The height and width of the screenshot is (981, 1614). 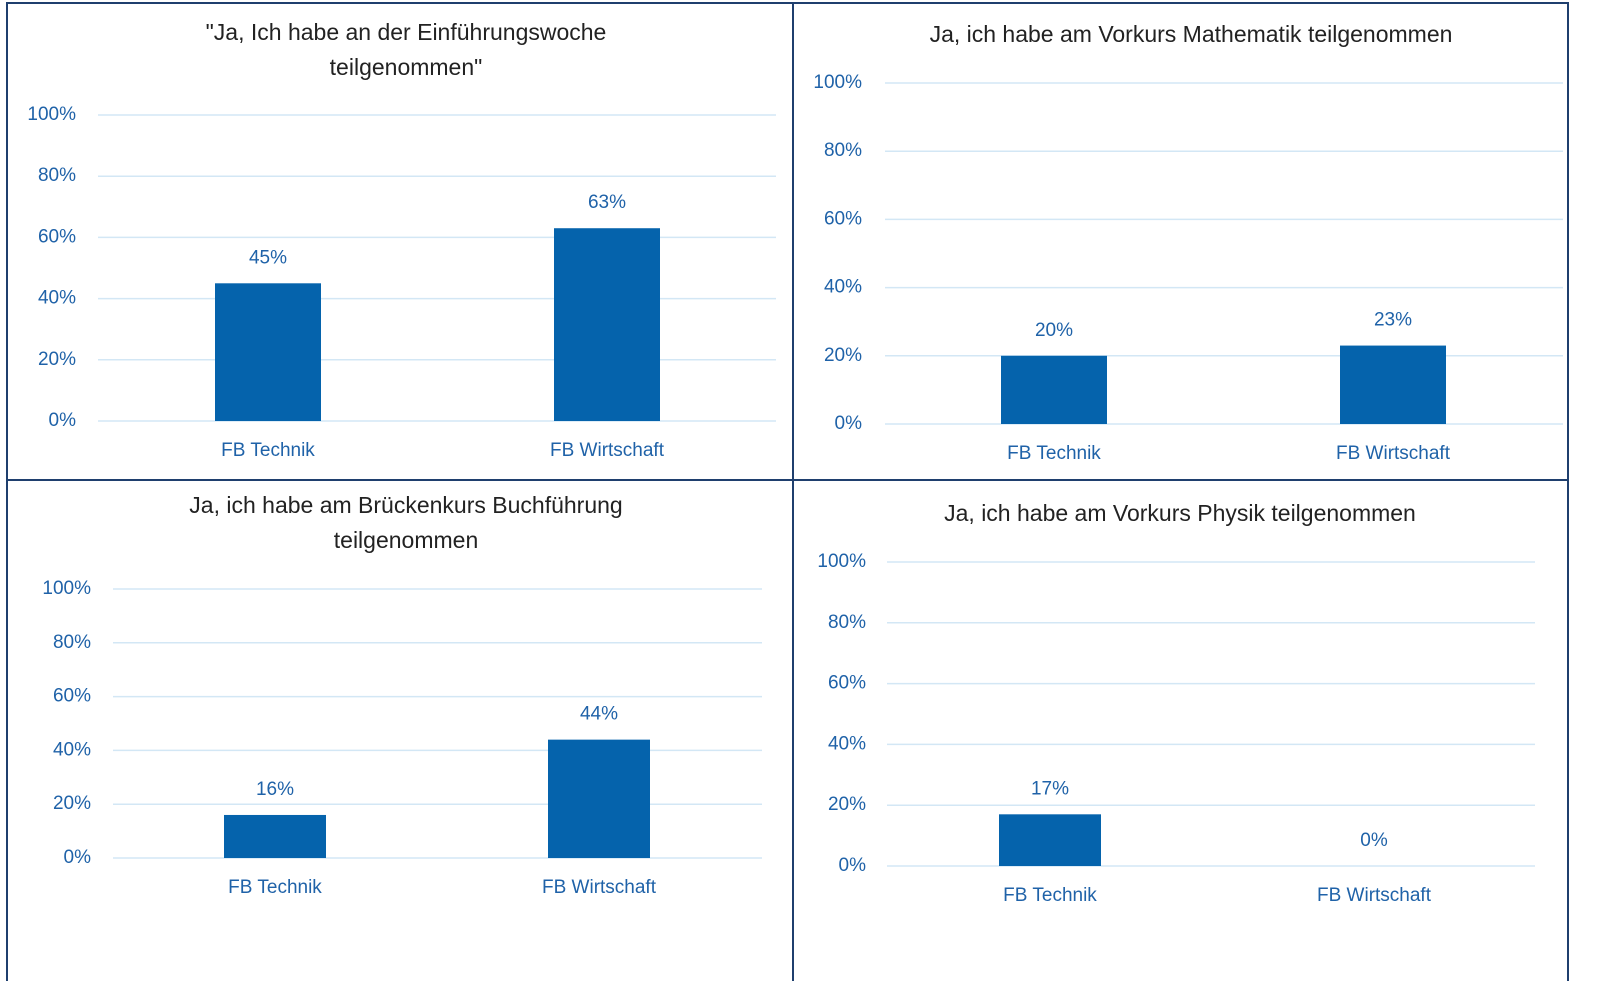 What do you see at coordinates (1393, 320) in the screenshot?
I see `value-label: 23%` at bounding box center [1393, 320].